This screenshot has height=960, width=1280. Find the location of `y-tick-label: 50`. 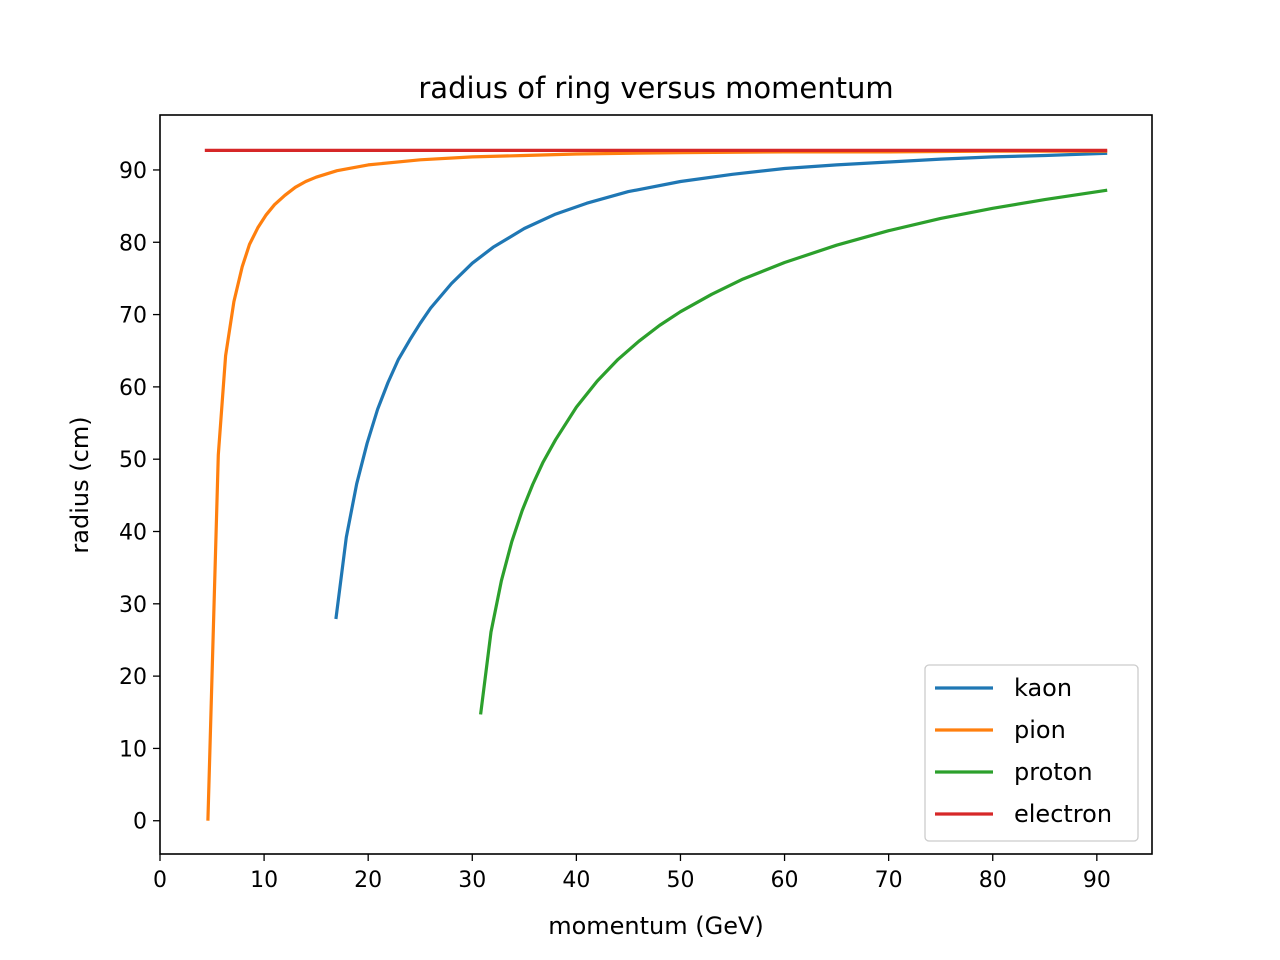

y-tick-label: 50 is located at coordinates (133, 460).